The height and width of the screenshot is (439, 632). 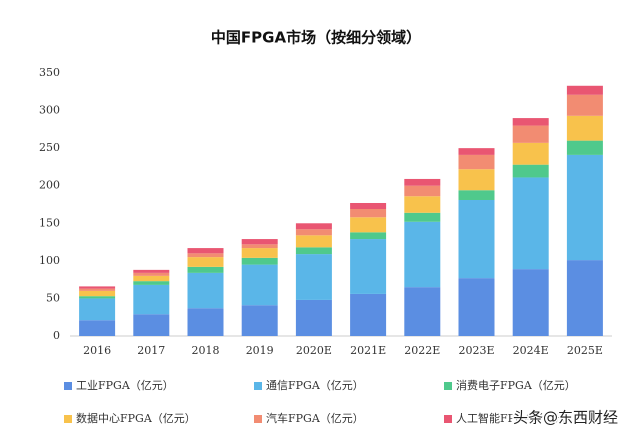 What do you see at coordinates (315, 385) in the screenshot?
I see `legend-label: 通信FPGA（亿元）` at bounding box center [315, 385].